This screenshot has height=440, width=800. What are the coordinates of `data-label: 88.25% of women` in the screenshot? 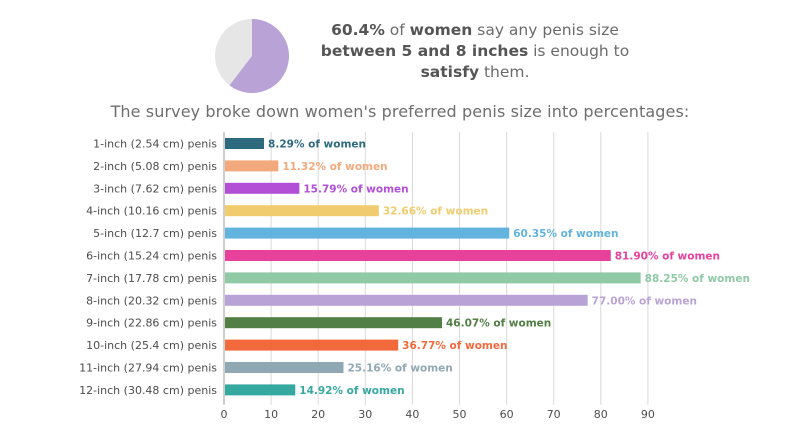 It's located at (697, 279).